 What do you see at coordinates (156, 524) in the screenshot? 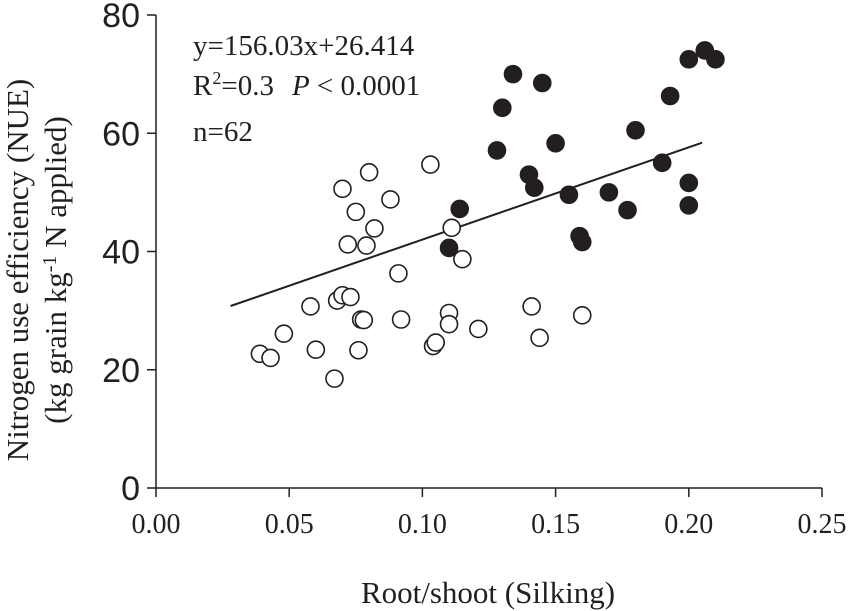
I see `x-tick-label: 0.00` at bounding box center [156, 524].